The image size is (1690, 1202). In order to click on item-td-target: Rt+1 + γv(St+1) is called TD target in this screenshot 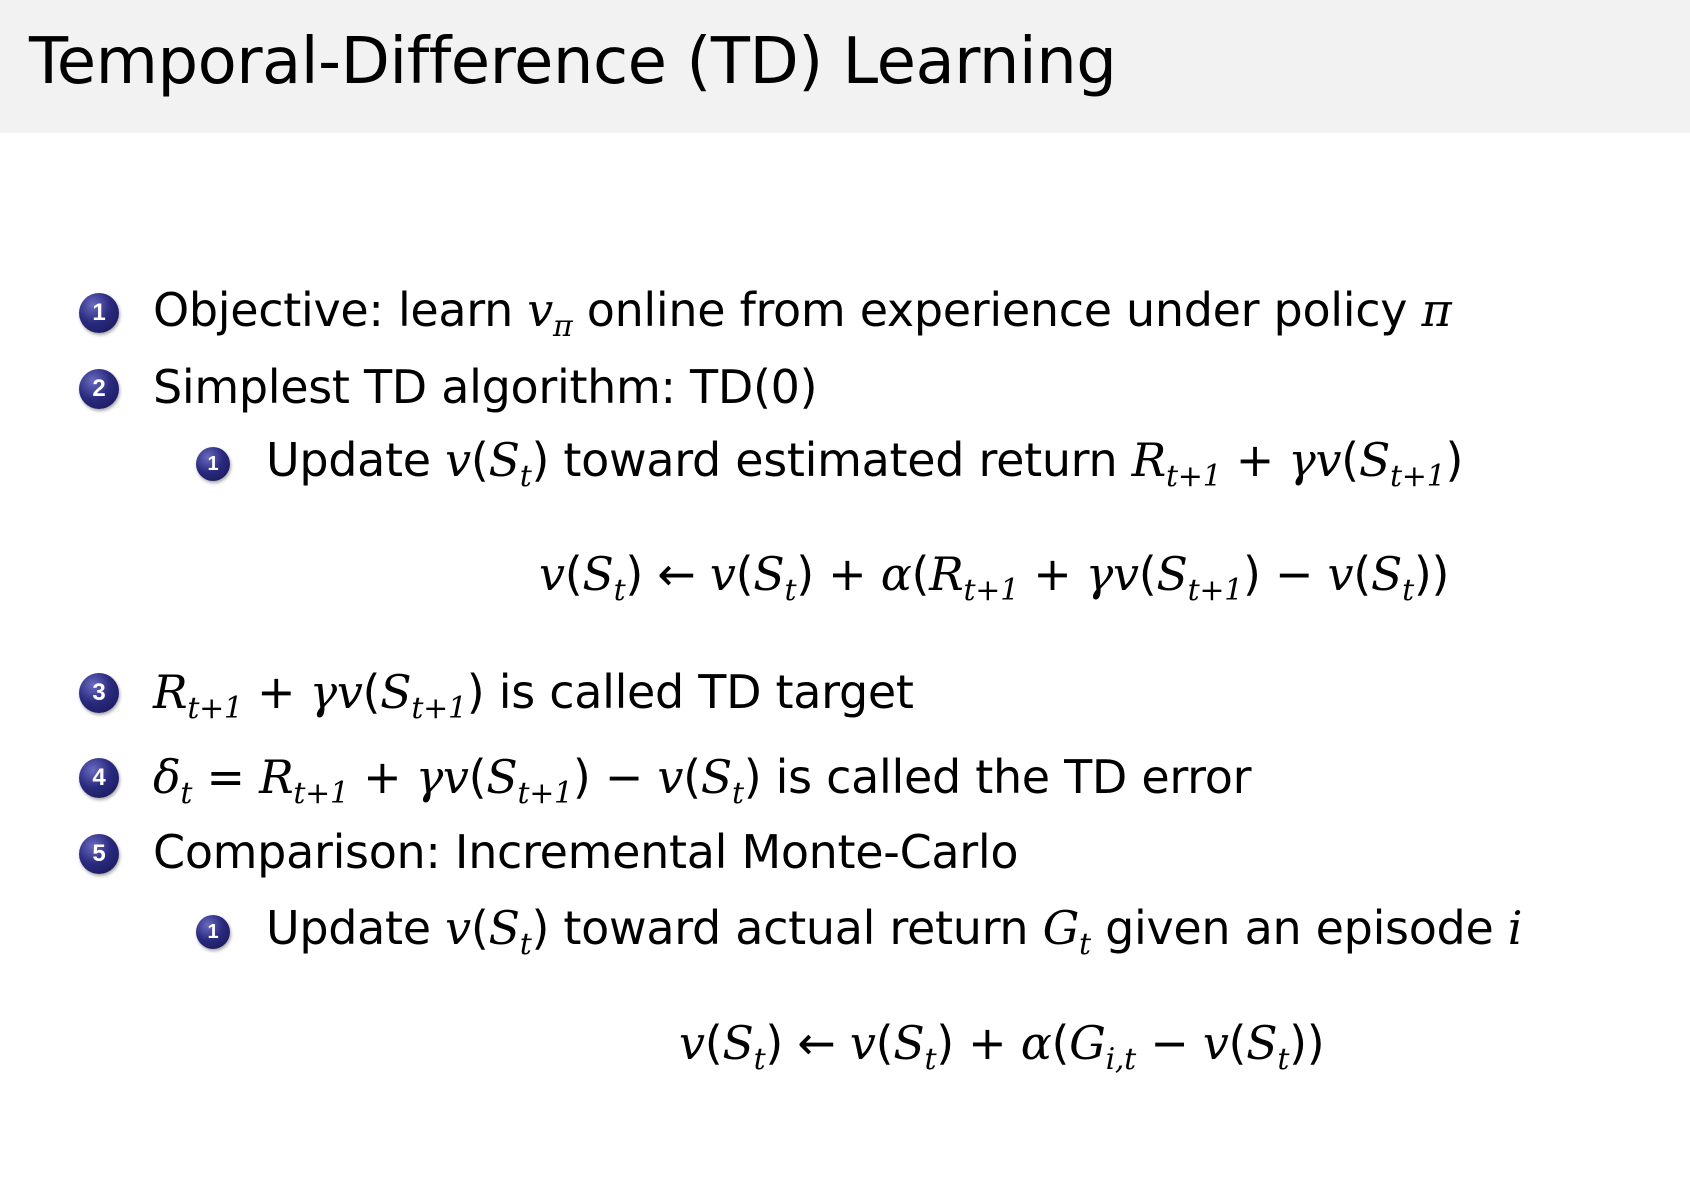, I will do `click(533, 696)`.